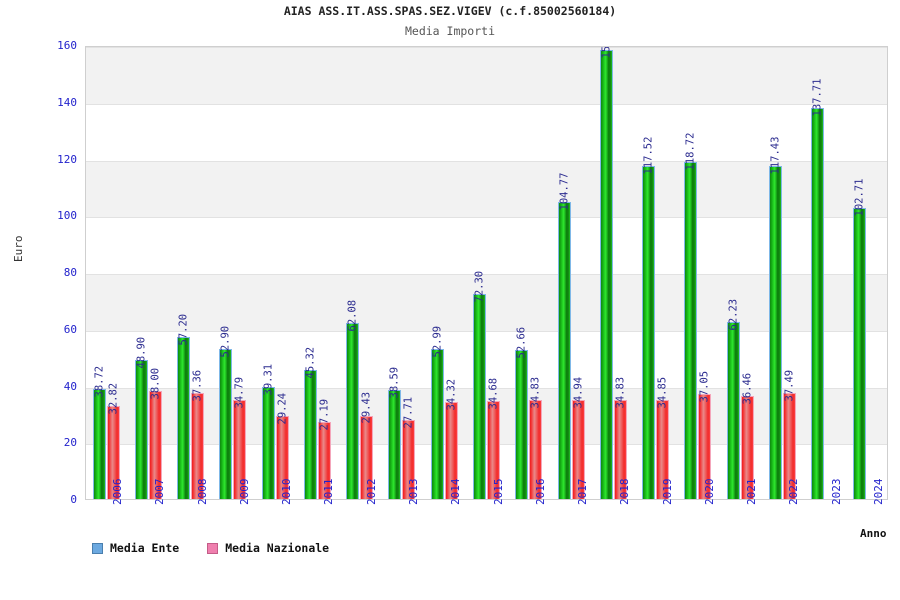  I want to click on bar-value-label: 158.26, so click(606, 52).